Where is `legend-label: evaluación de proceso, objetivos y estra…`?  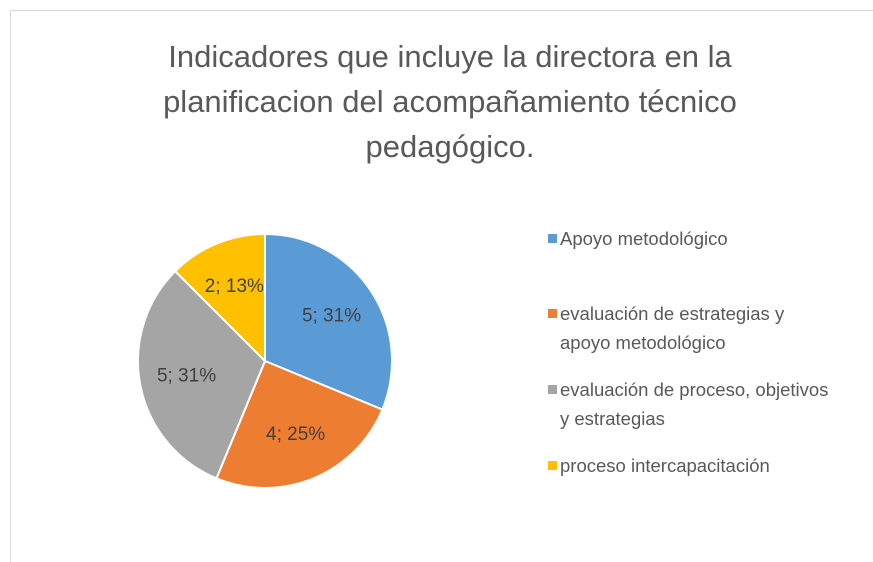 legend-label: evaluación de proceso, objetivos y estra… is located at coordinates (694, 404).